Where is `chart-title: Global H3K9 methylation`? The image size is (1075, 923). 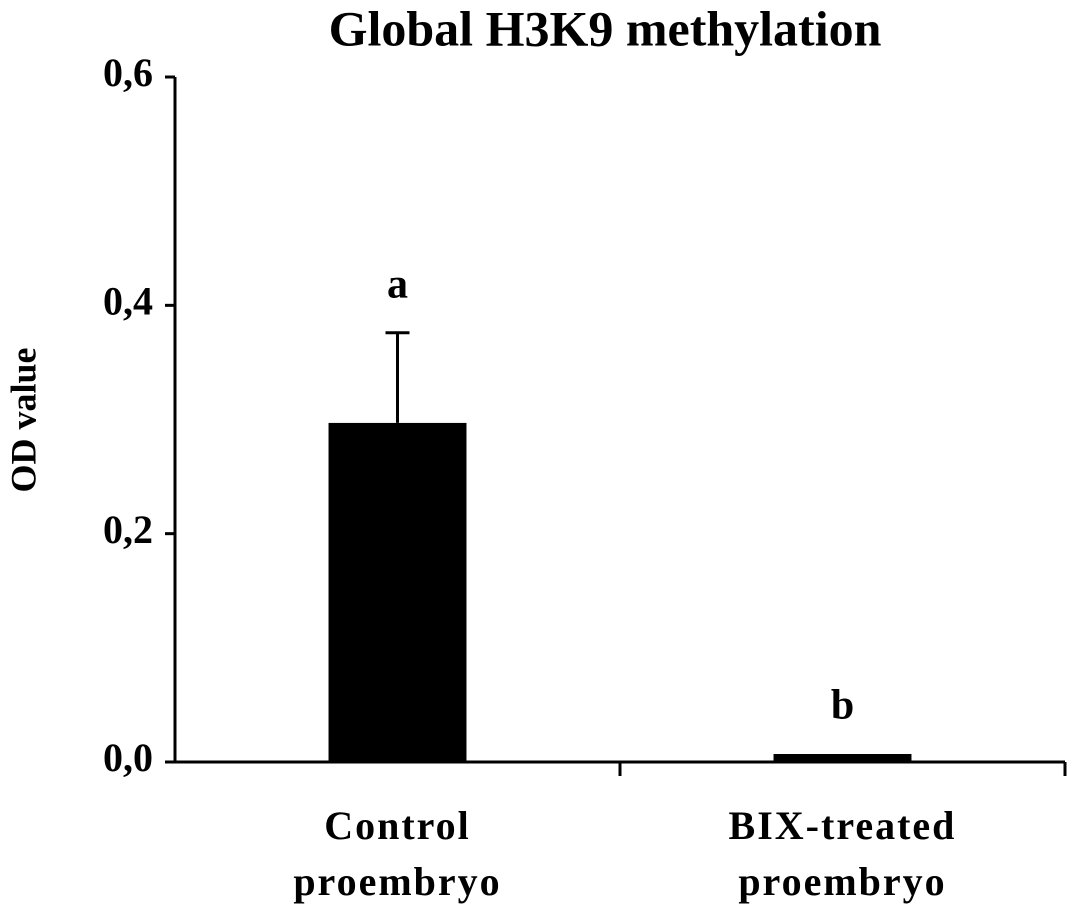 chart-title: Global H3K9 methylation is located at coordinates (605, 28).